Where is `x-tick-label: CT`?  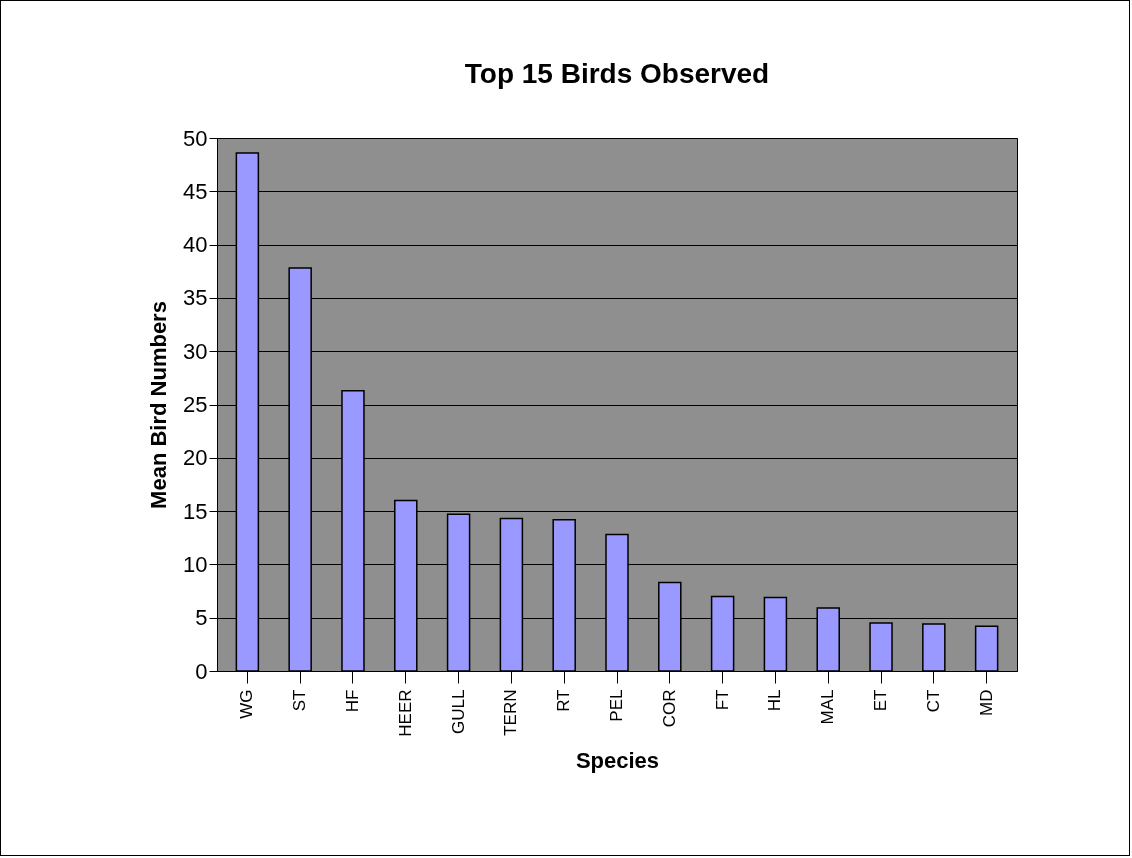
x-tick-label: CT is located at coordinates (933, 701).